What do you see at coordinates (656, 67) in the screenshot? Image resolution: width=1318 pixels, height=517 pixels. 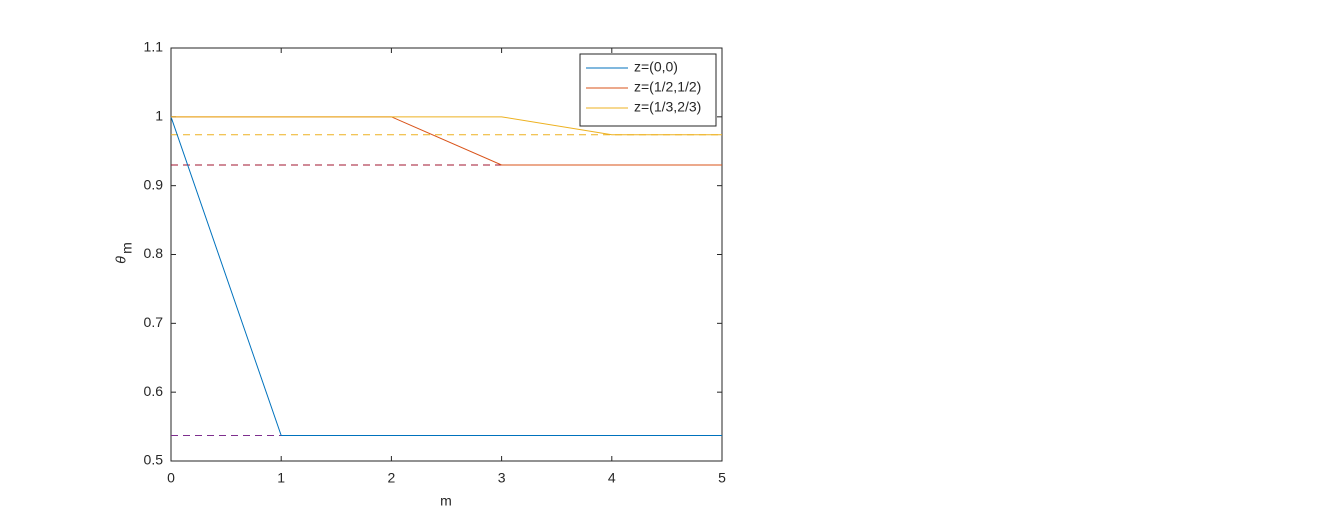 I see `legend-label: z=(0,0)` at bounding box center [656, 67].